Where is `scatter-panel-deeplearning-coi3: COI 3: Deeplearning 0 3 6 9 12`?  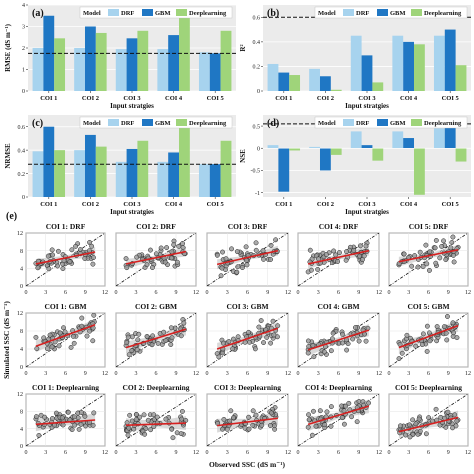 scatter-panel-deeplearning-coi3: COI 3: Deeplearning 0 3 6 9 12 is located at coordinates (249, 419).